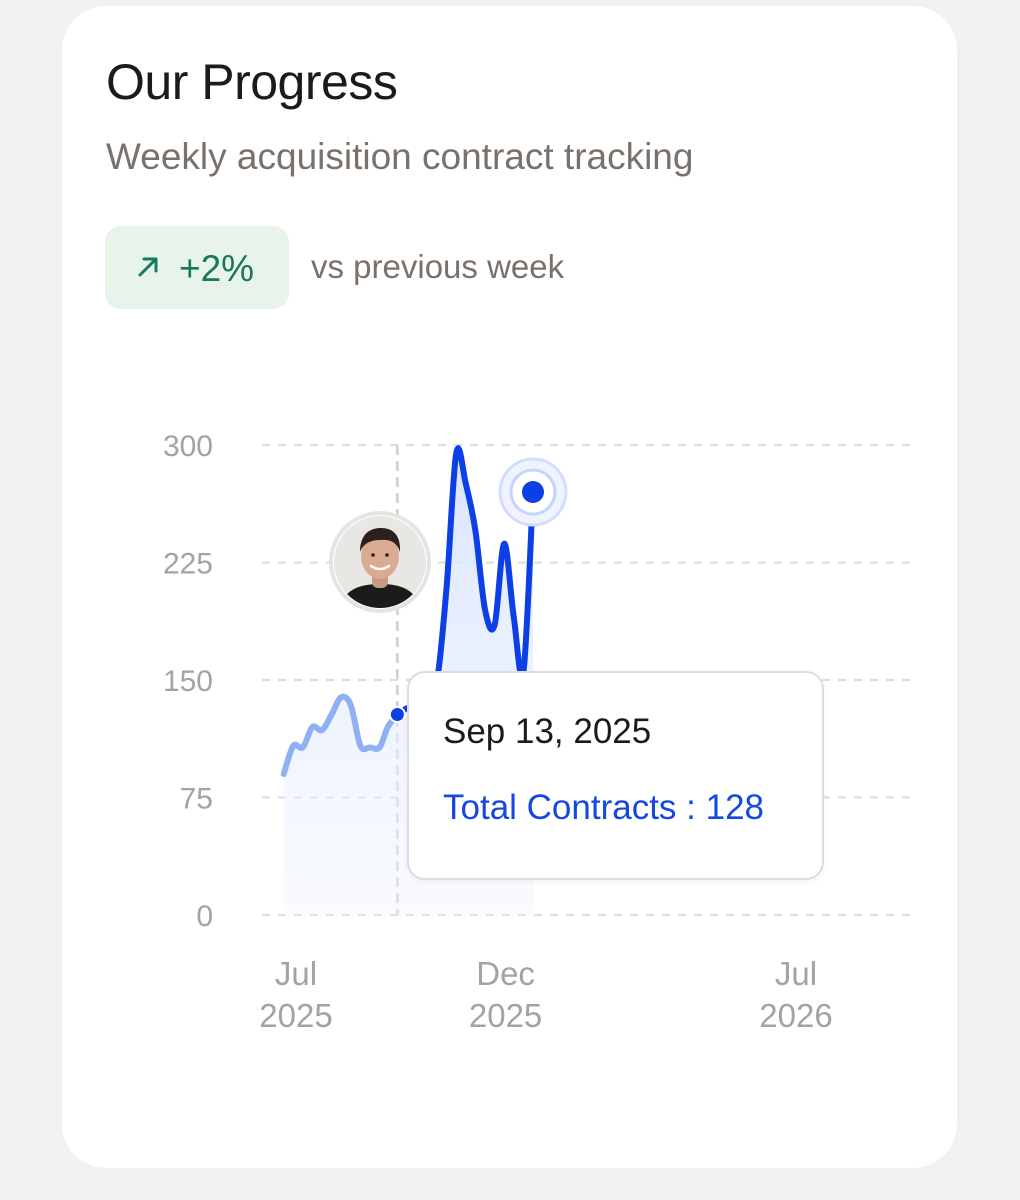 The height and width of the screenshot is (1200, 1020). Describe the element at coordinates (532, 492) in the screenshot. I see `last-point` at that location.